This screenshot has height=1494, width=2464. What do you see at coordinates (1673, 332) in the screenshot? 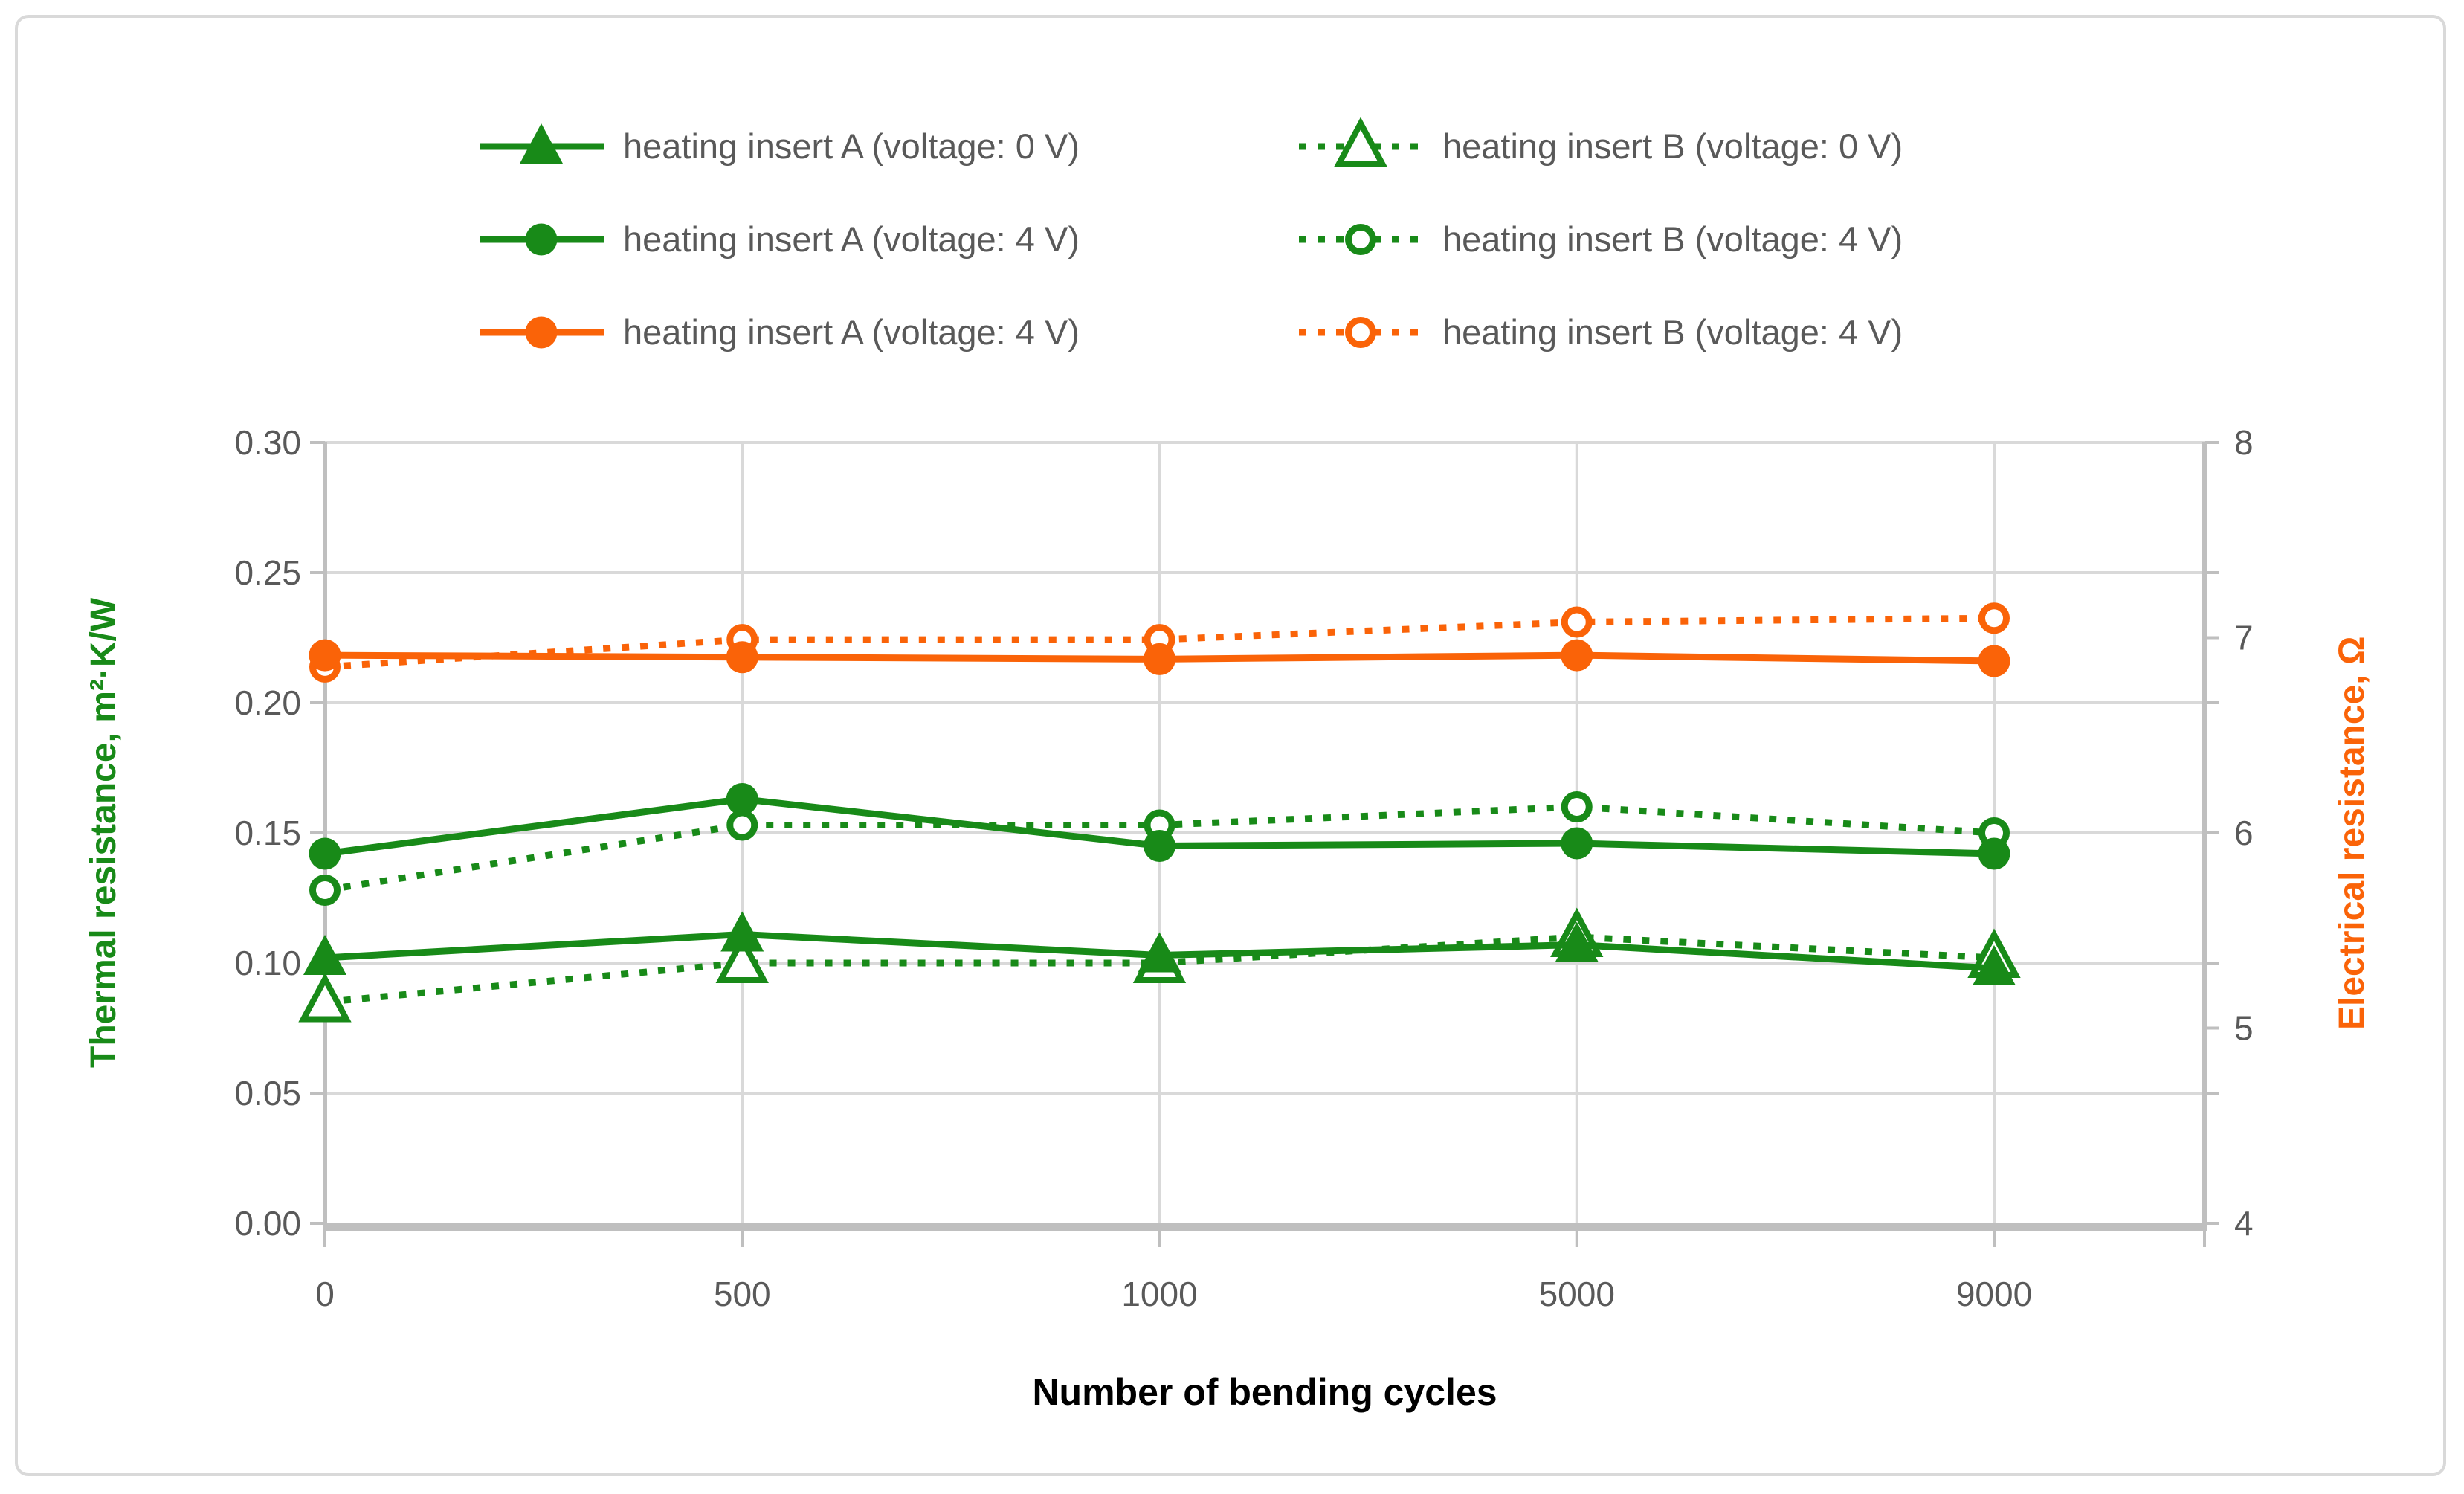
I see `legend-label-5: heating insert B (voltage: 4 V)` at bounding box center [1673, 332].